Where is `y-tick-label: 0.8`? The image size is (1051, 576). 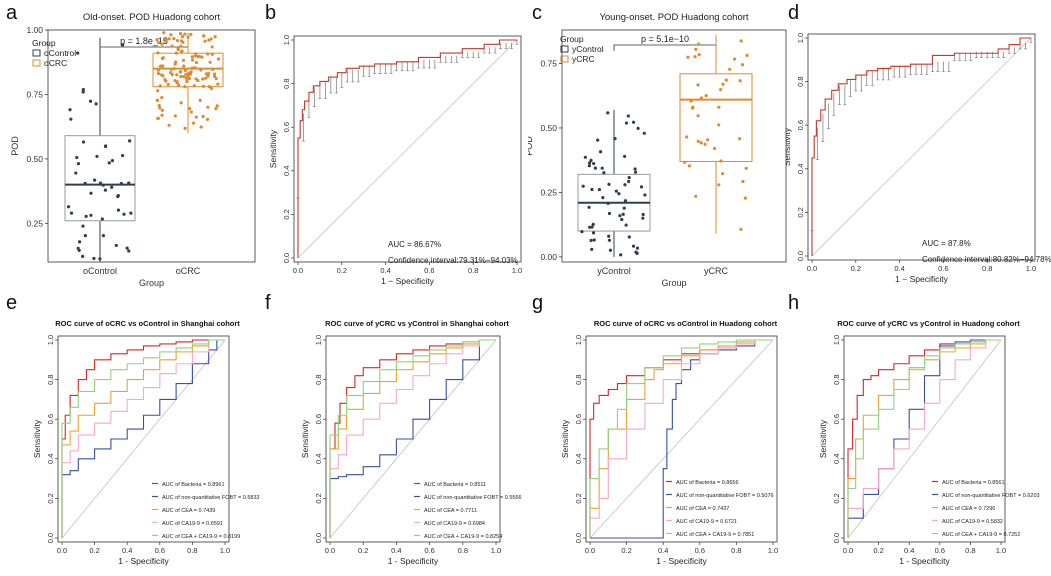
y-tick-label: 0.8 is located at coordinates (836, 379).